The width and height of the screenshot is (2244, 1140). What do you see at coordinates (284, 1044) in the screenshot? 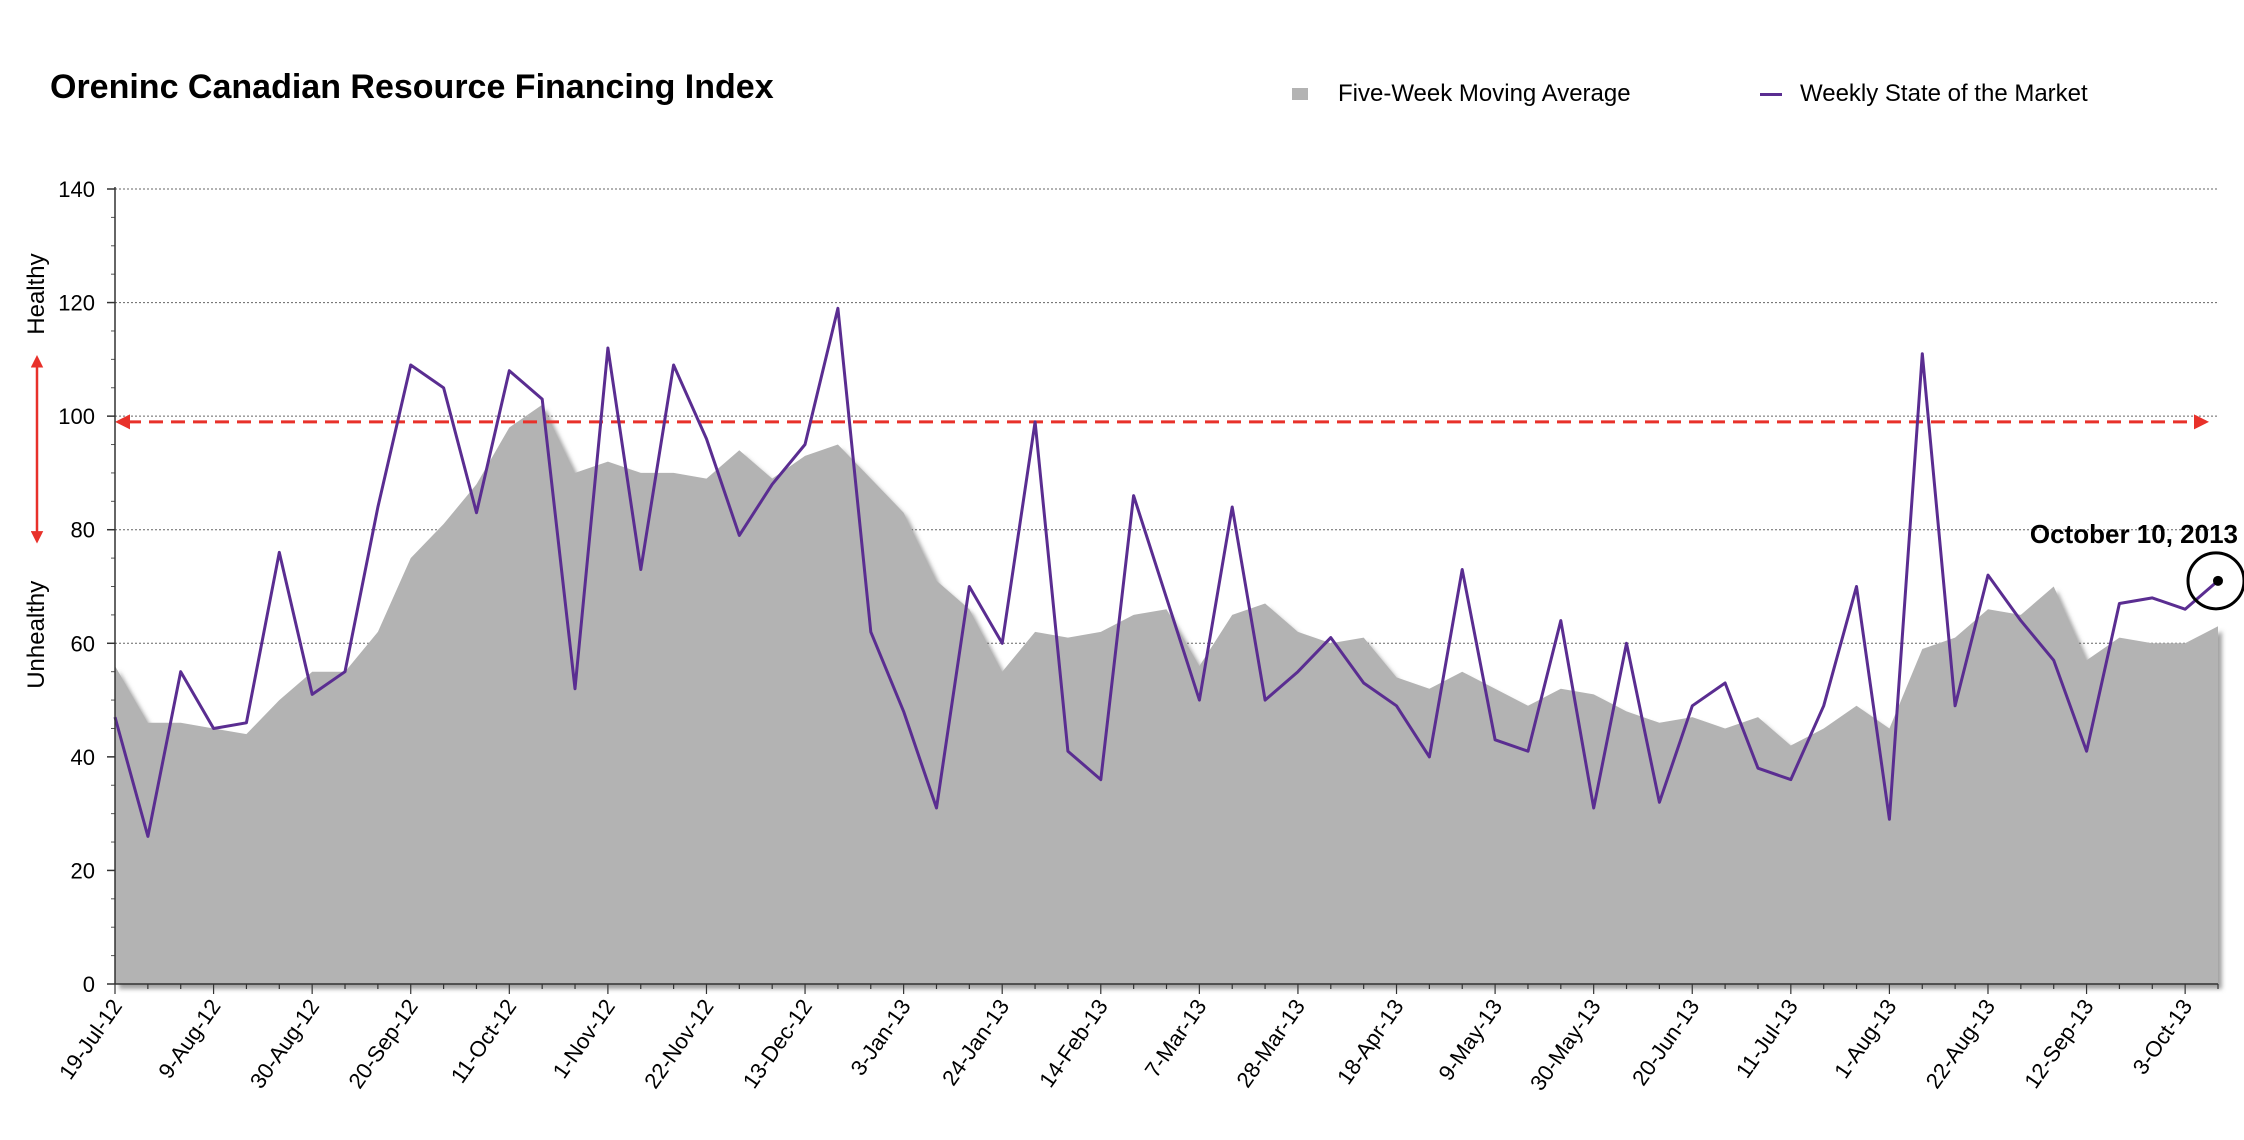
I see `x-tick-label: 30-Aug-12` at bounding box center [284, 1044].